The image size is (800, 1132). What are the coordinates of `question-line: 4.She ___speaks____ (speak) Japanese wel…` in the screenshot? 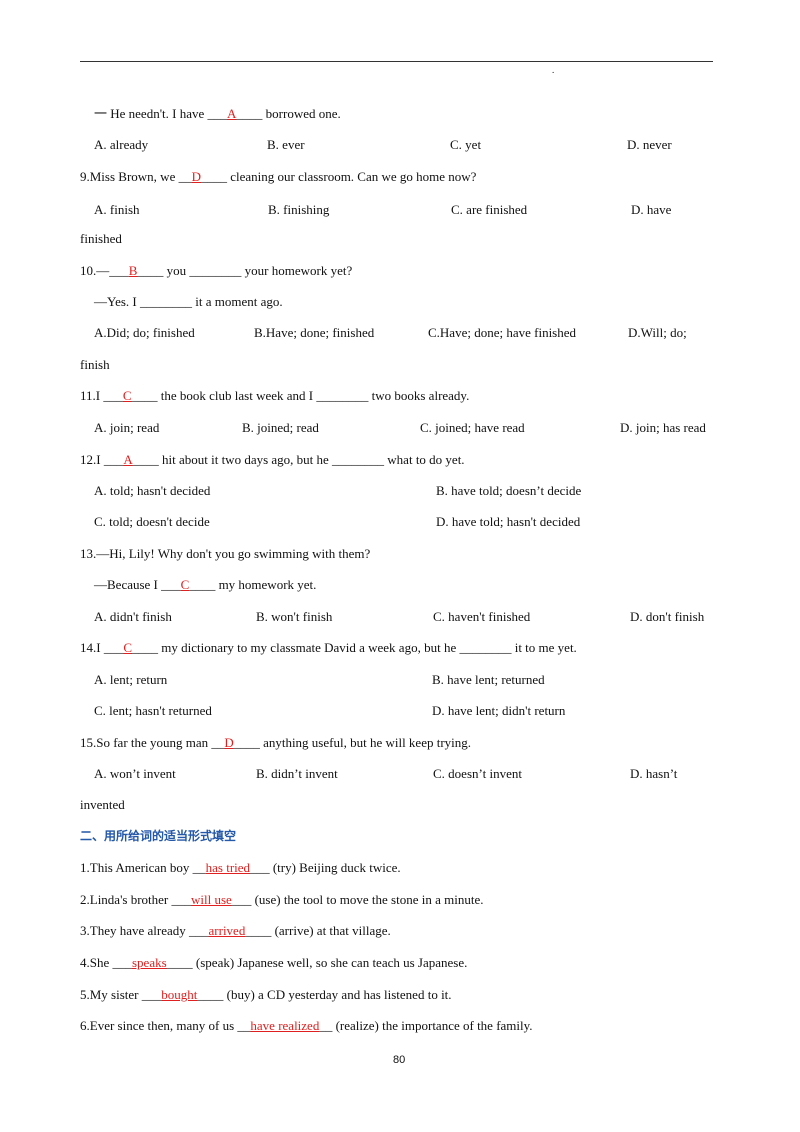 It's located at (273, 963).